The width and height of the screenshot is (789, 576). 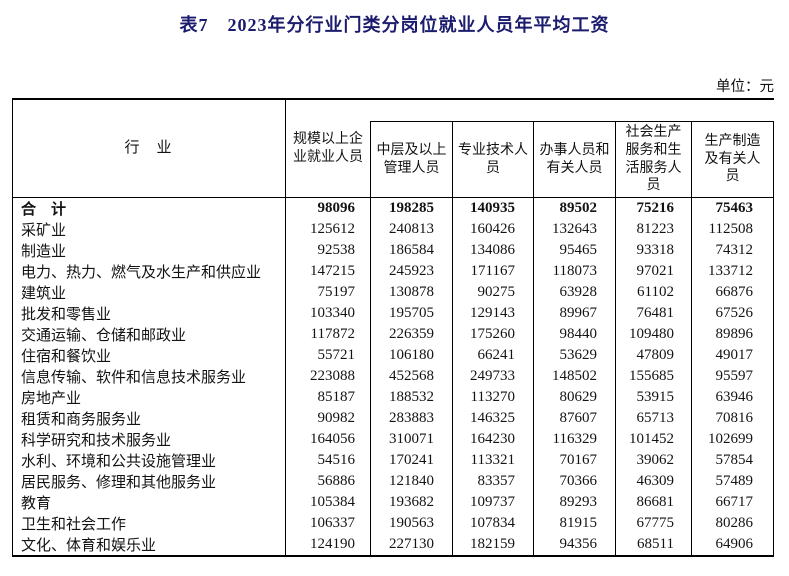 What do you see at coordinates (336, 292) in the screenshot?
I see `wage-value: 75197` at bounding box center [336, 292].